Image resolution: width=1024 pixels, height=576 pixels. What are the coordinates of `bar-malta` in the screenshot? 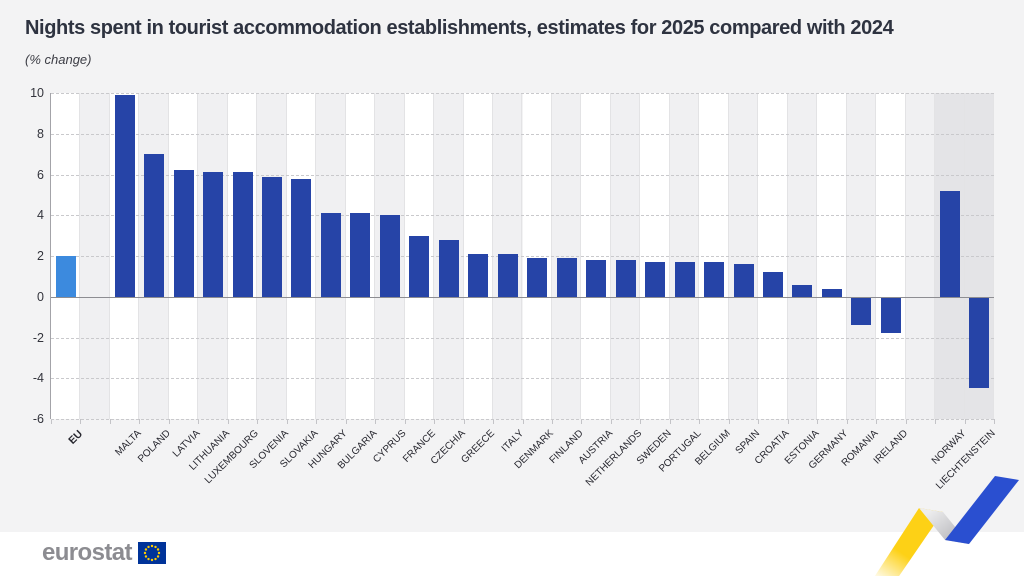 It's located at (124, 196).